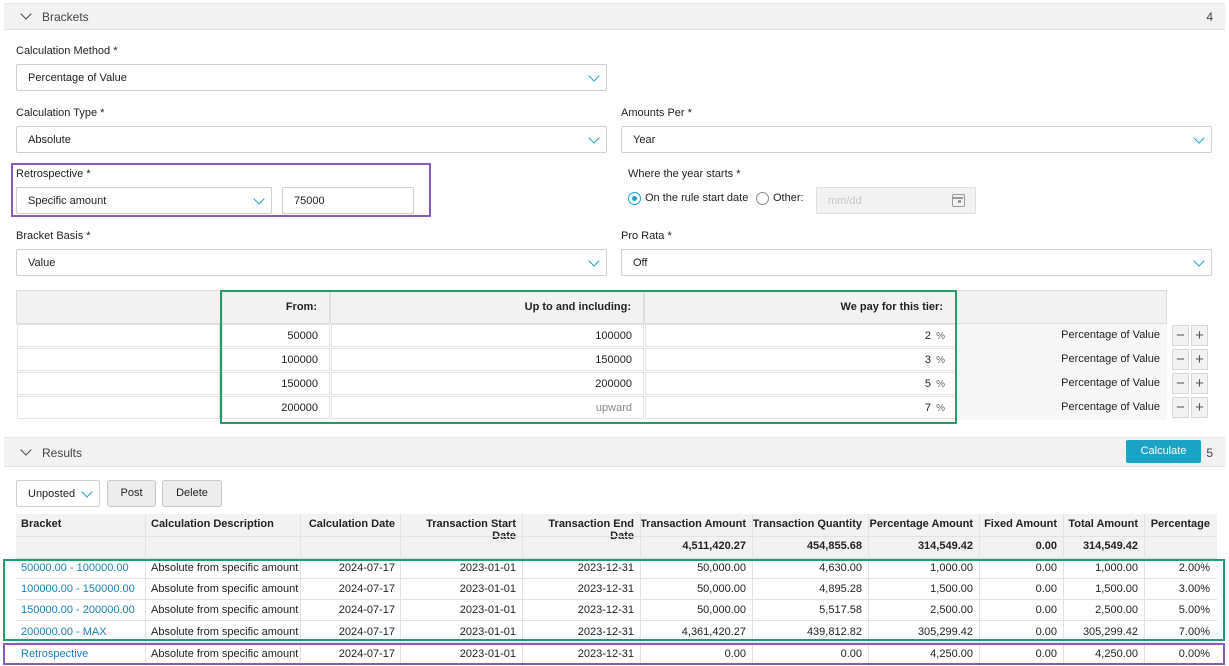 The height and width of the screenshot is (666, 1229). Describe the element at coordinates (299, 360) in the screenshot. I see `tier-from-value: 100000` at that location.